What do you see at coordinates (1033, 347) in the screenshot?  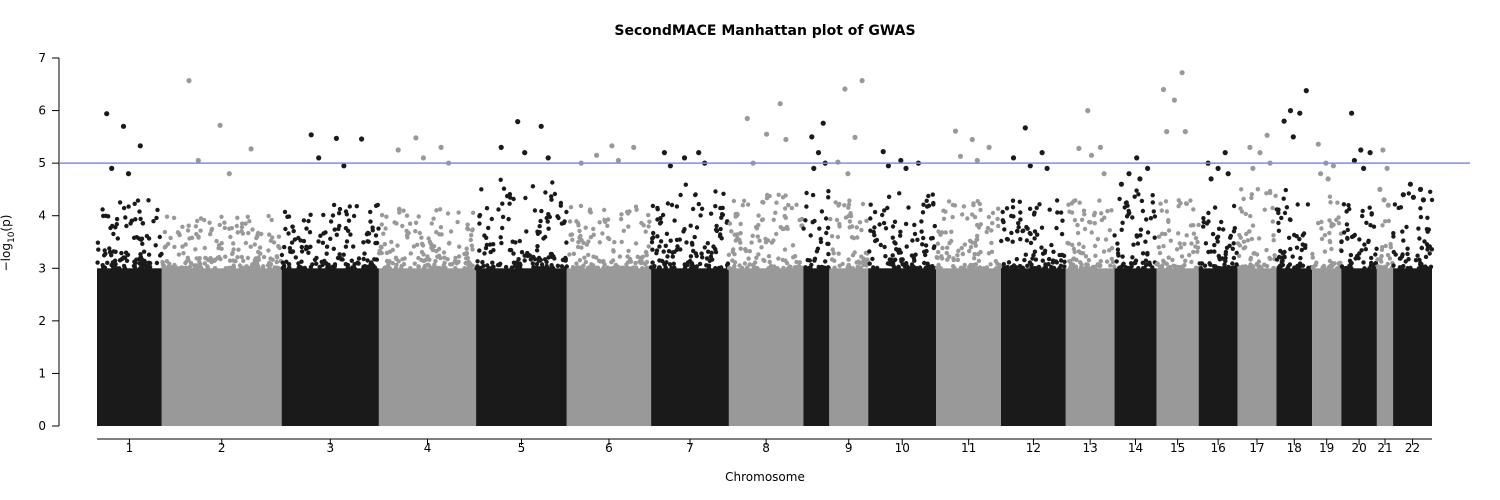 I see `chromosome-point-mass` at bounding box center [1033, 347].